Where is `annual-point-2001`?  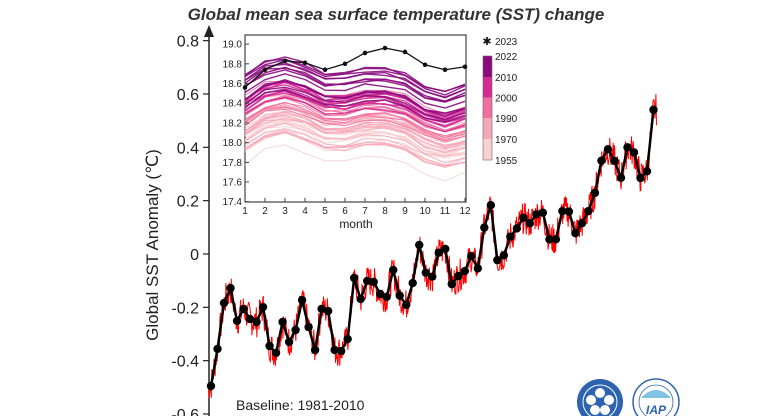 annual-point-2001 is located at coordinates (510, 236).